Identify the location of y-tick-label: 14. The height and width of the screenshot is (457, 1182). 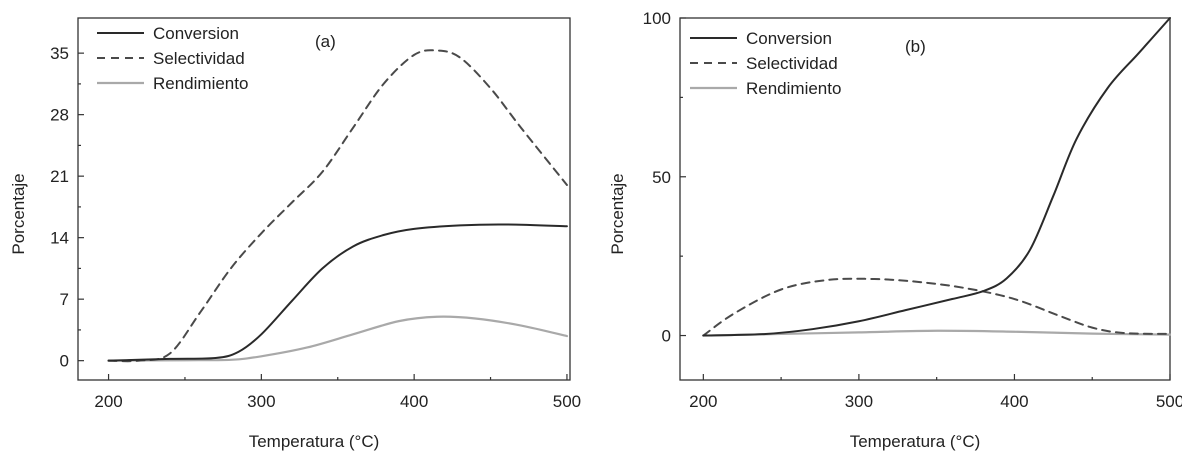
(59, 238).